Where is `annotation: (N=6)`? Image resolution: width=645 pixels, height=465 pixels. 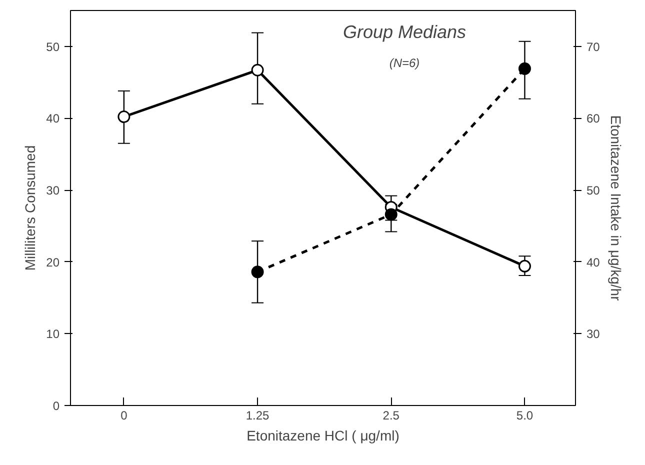
annotation: (N=6) is located at coordinates (404, 63).